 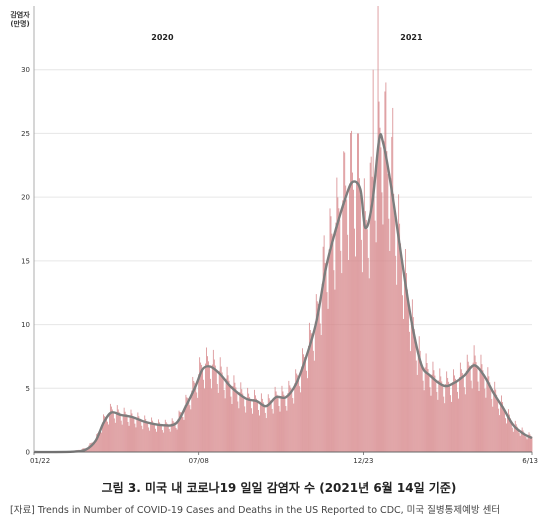 I want to click on y-tick-label: 15, so click(x=25, y=261).